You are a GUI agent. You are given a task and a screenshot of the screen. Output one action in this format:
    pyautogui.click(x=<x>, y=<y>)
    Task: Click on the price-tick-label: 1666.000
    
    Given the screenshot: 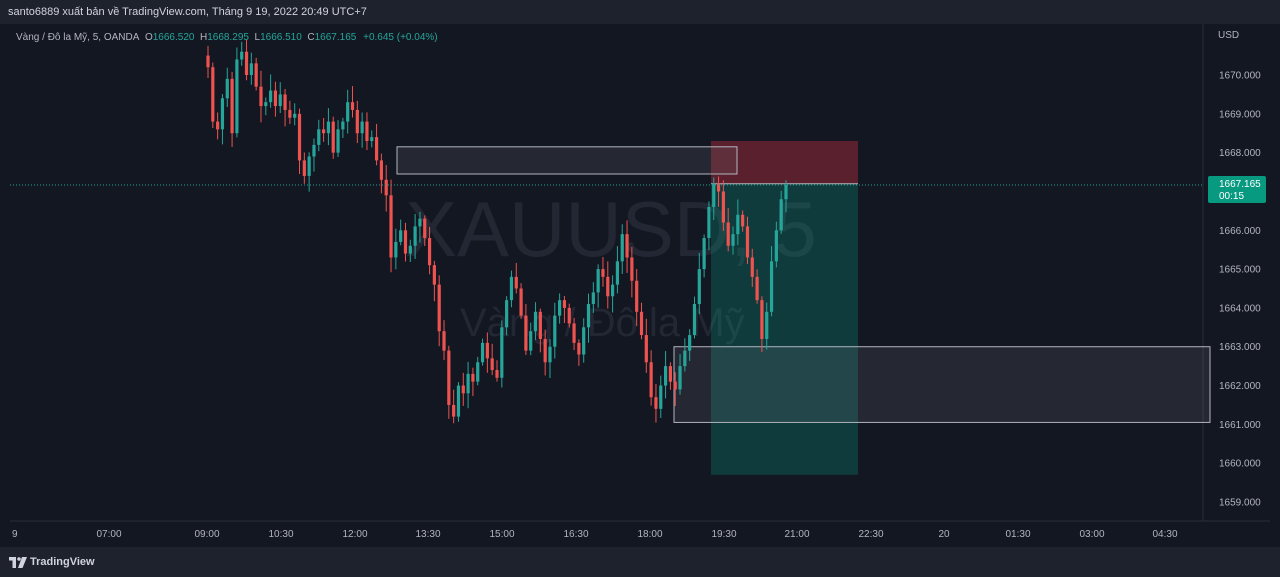 What is the action you would take?
    pyautogui.click(x=1240, y=231)
    